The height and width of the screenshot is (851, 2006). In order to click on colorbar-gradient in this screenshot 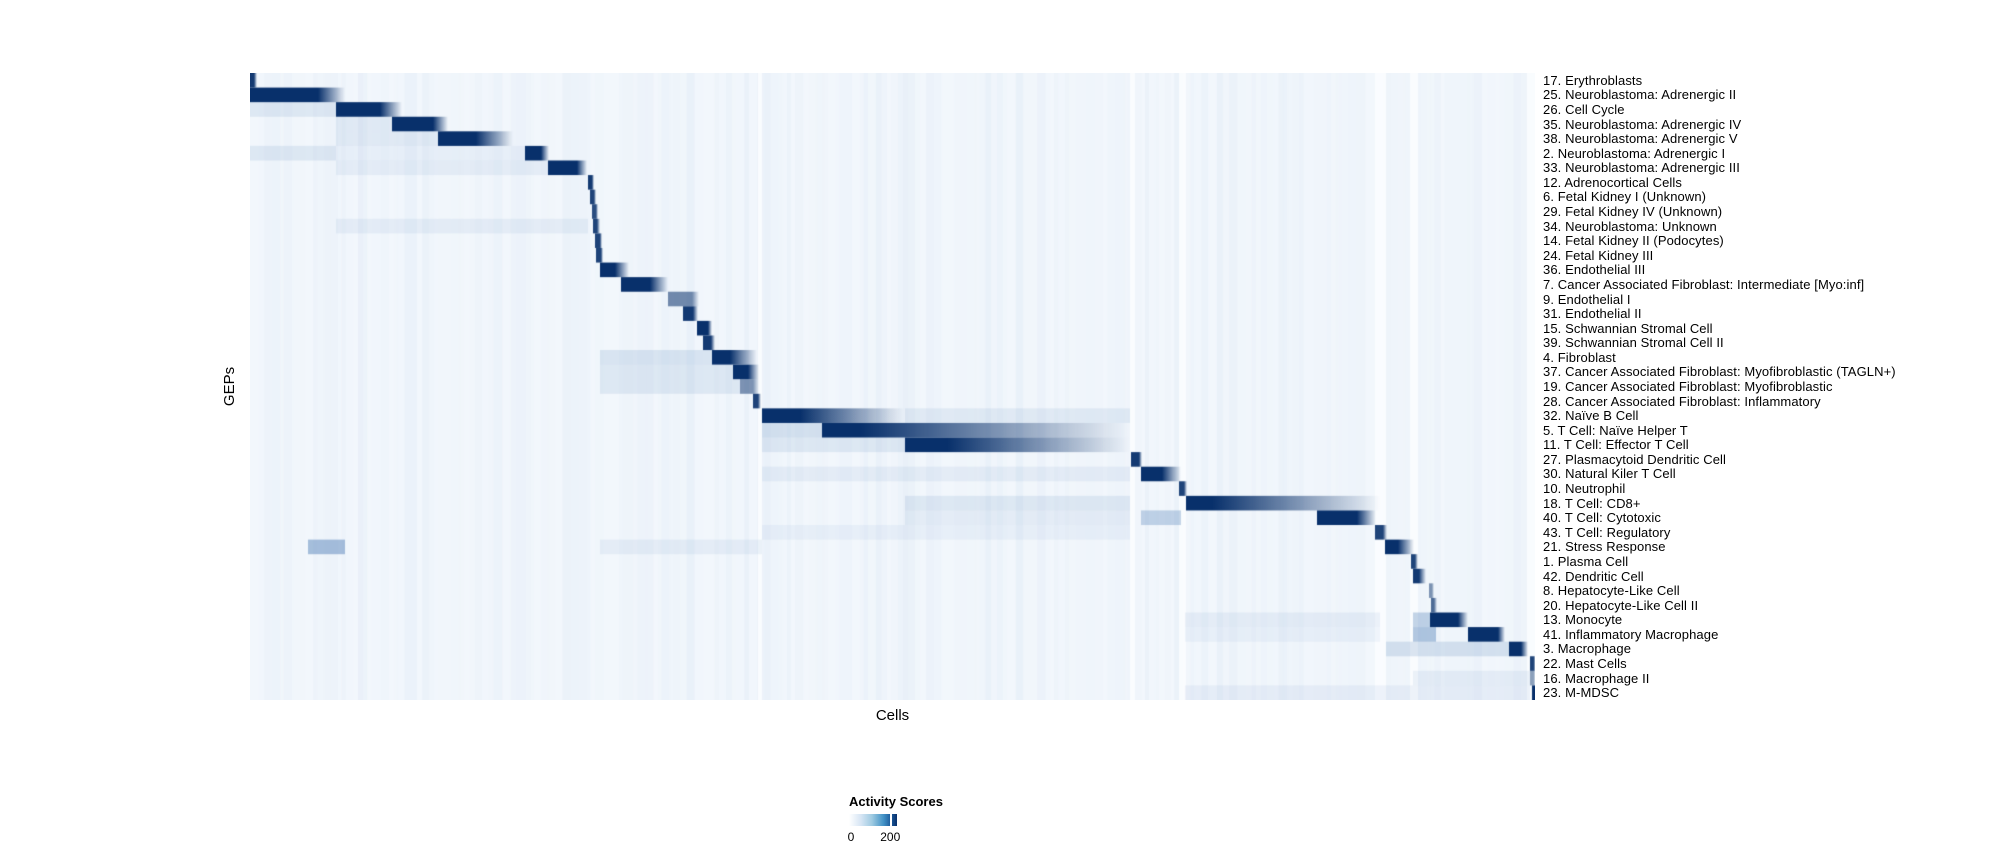, I will do `click(873, 820)`.